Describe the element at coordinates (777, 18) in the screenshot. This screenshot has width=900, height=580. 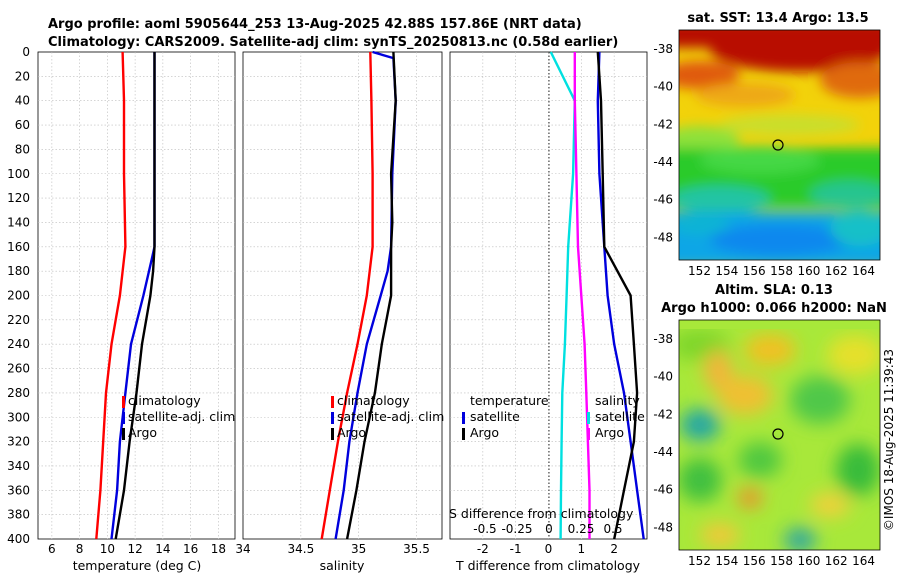
I see `sst-map-title: sat. SST: 13.4 Argo: 13.5` at that location.